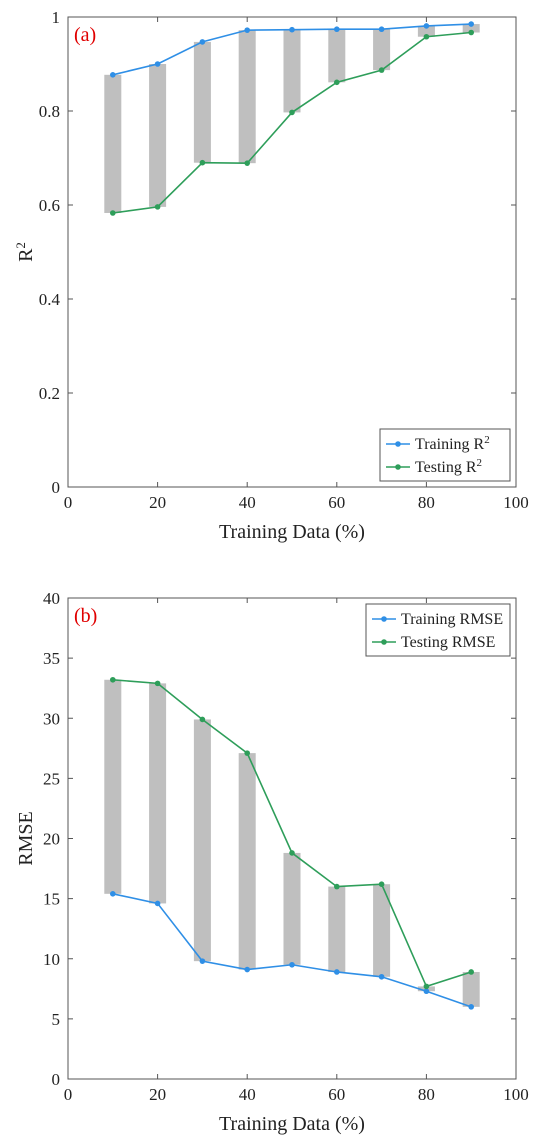 The width and height of the screenshot is (550, 1140). I want to click on y-axis-title: R2, so click(25, 252).